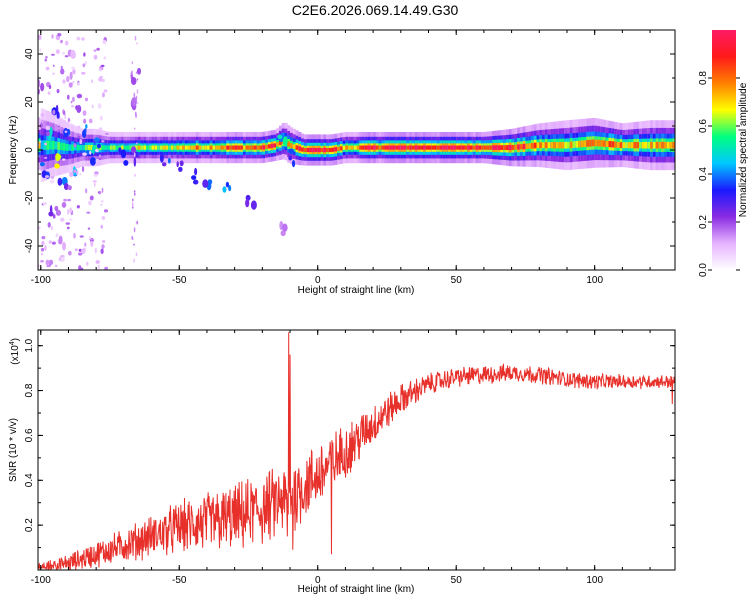  What do you see at coordinates (719, 174) in the screenshot?
I see `colorbar-ticks: 0.0 0.2 0.4 0.6 0.8` at bounding box center [719, 174].